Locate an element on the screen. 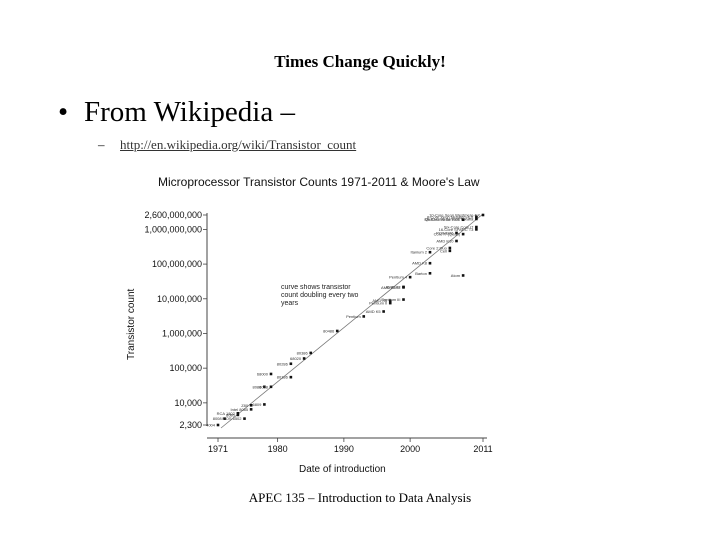  data-point-label: Barton is located at coordinates (421, 273).